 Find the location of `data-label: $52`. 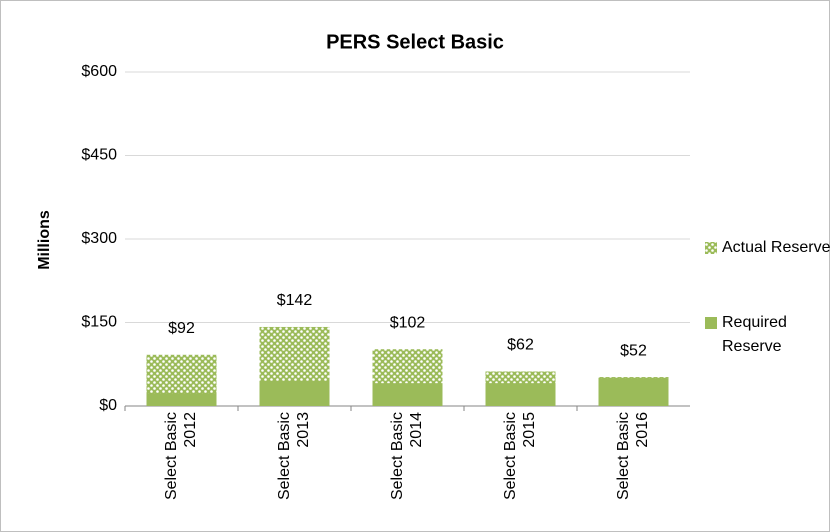

data-label: $52 is located at coordinates (633, 350).